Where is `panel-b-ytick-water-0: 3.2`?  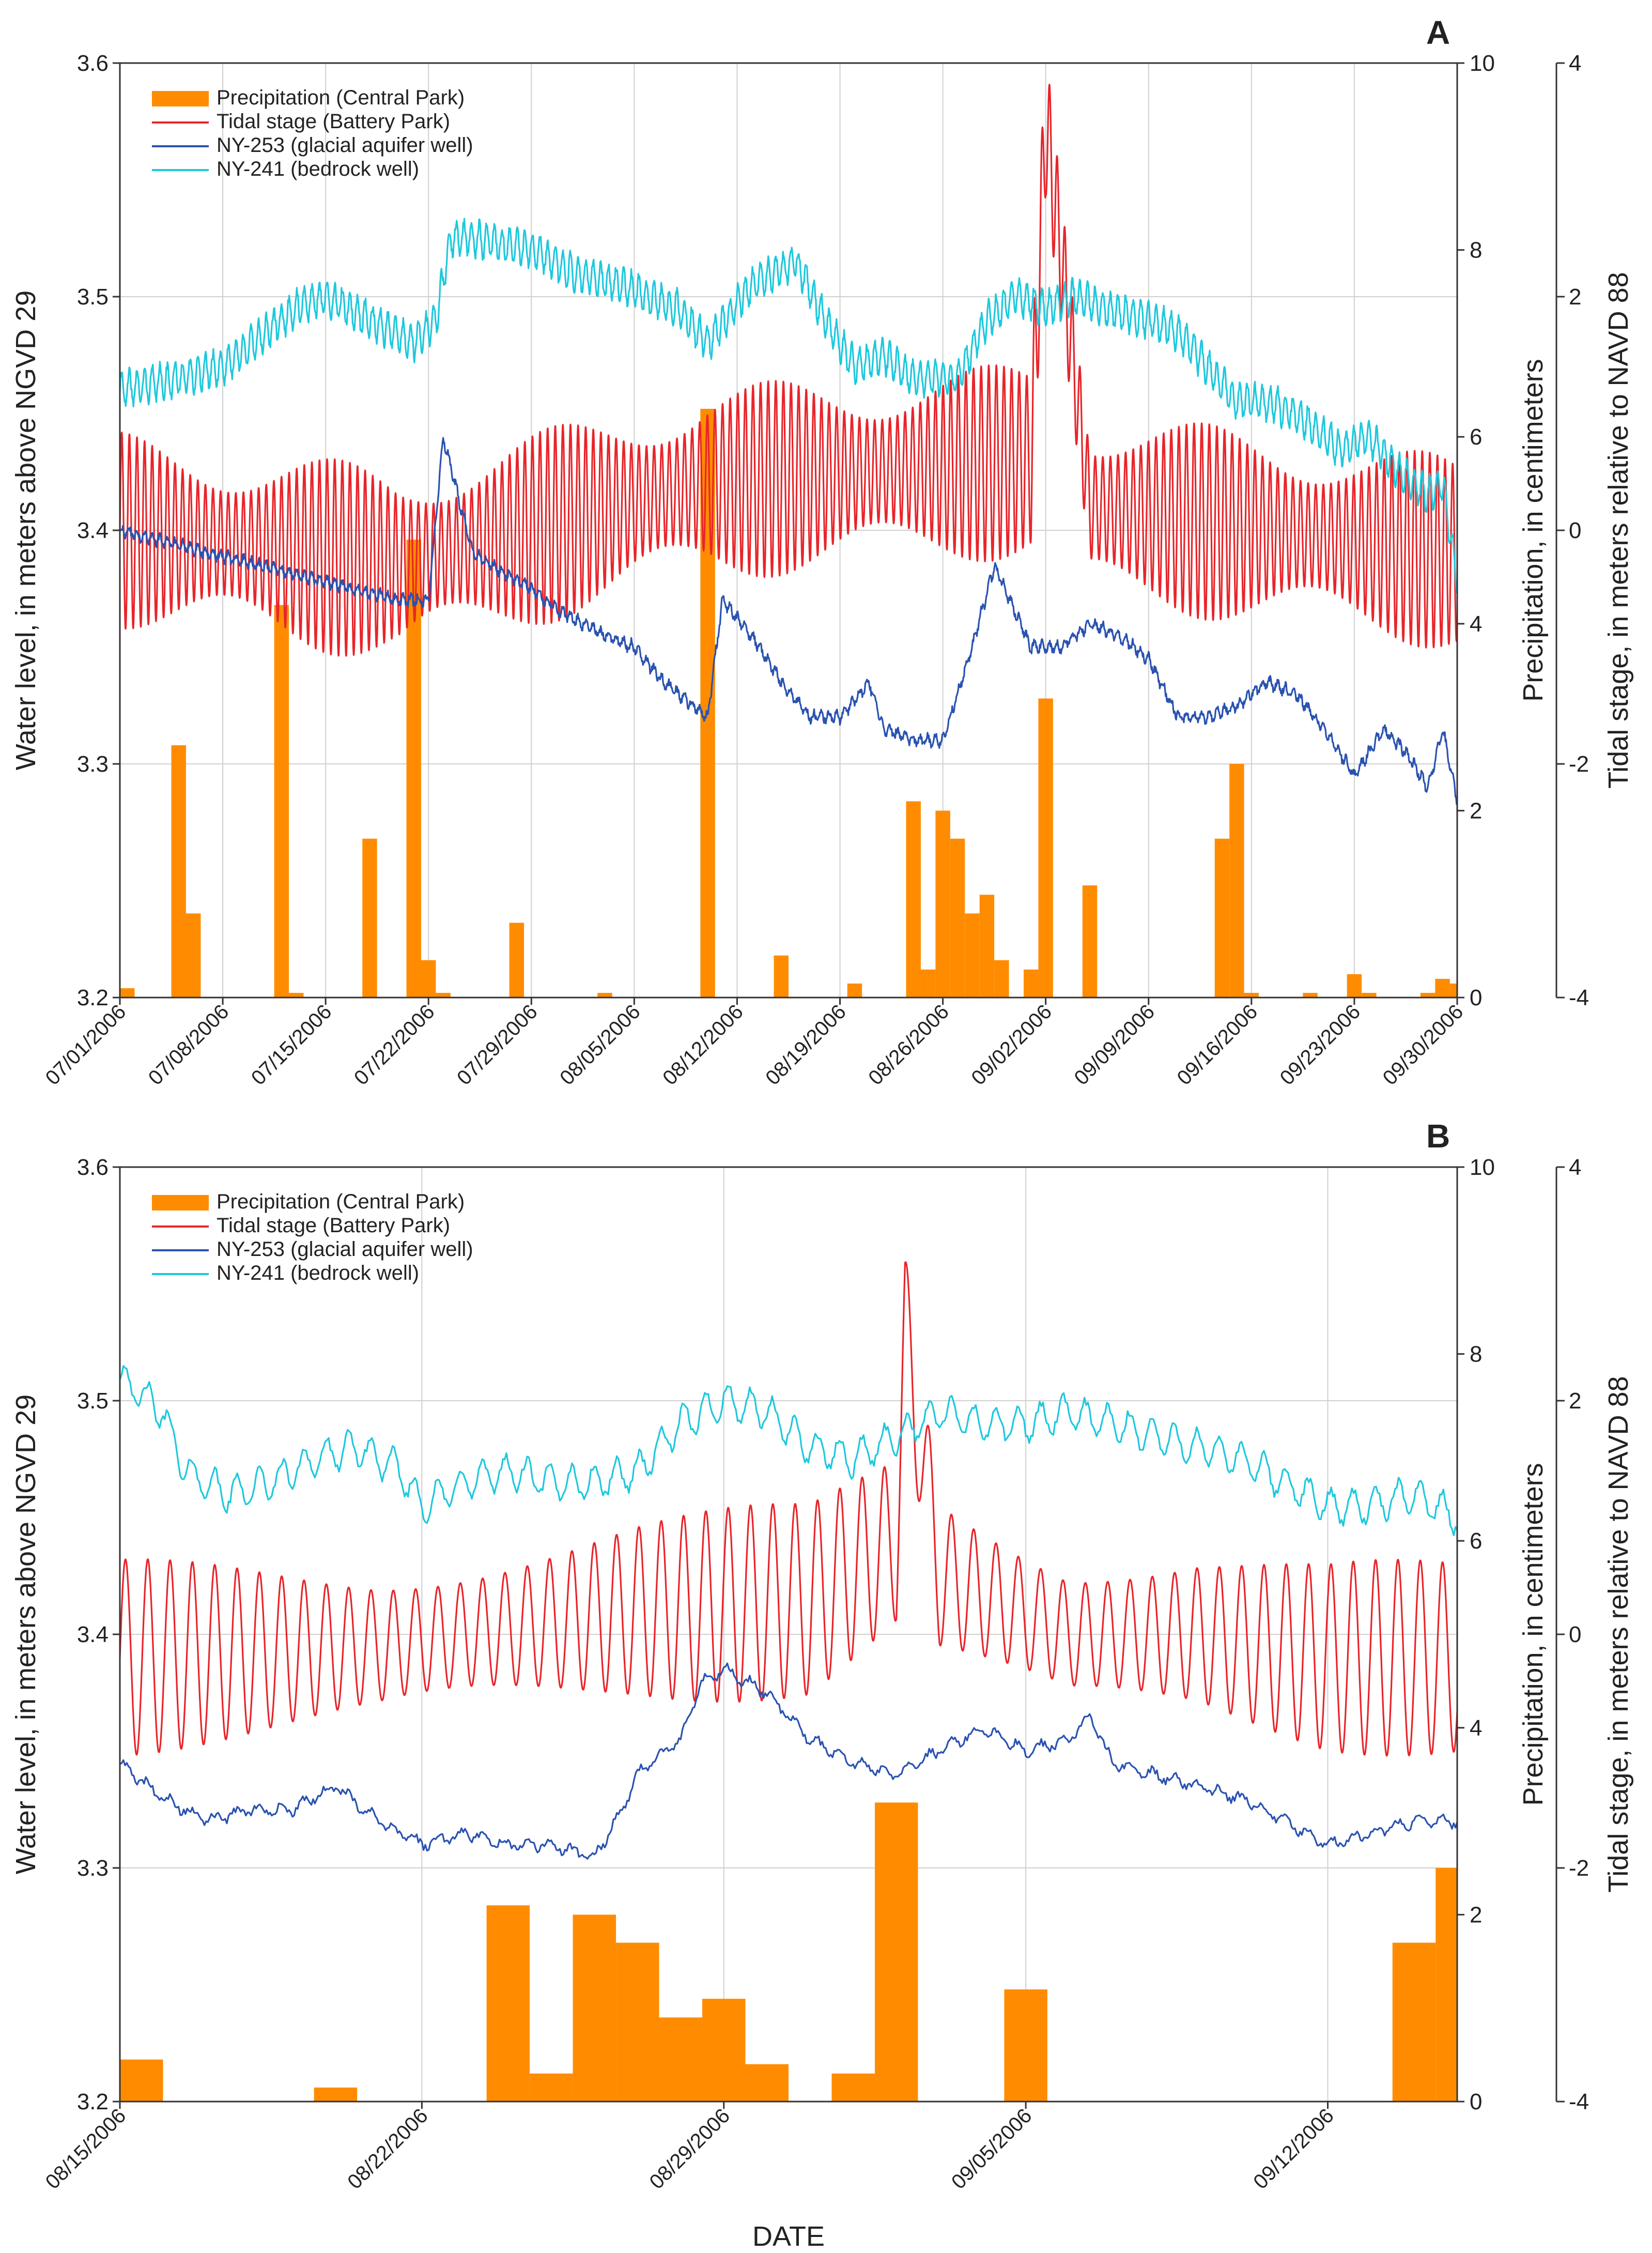 panel-b-ytick-water-0: 3.2 is located at coordinates (93, 2101).